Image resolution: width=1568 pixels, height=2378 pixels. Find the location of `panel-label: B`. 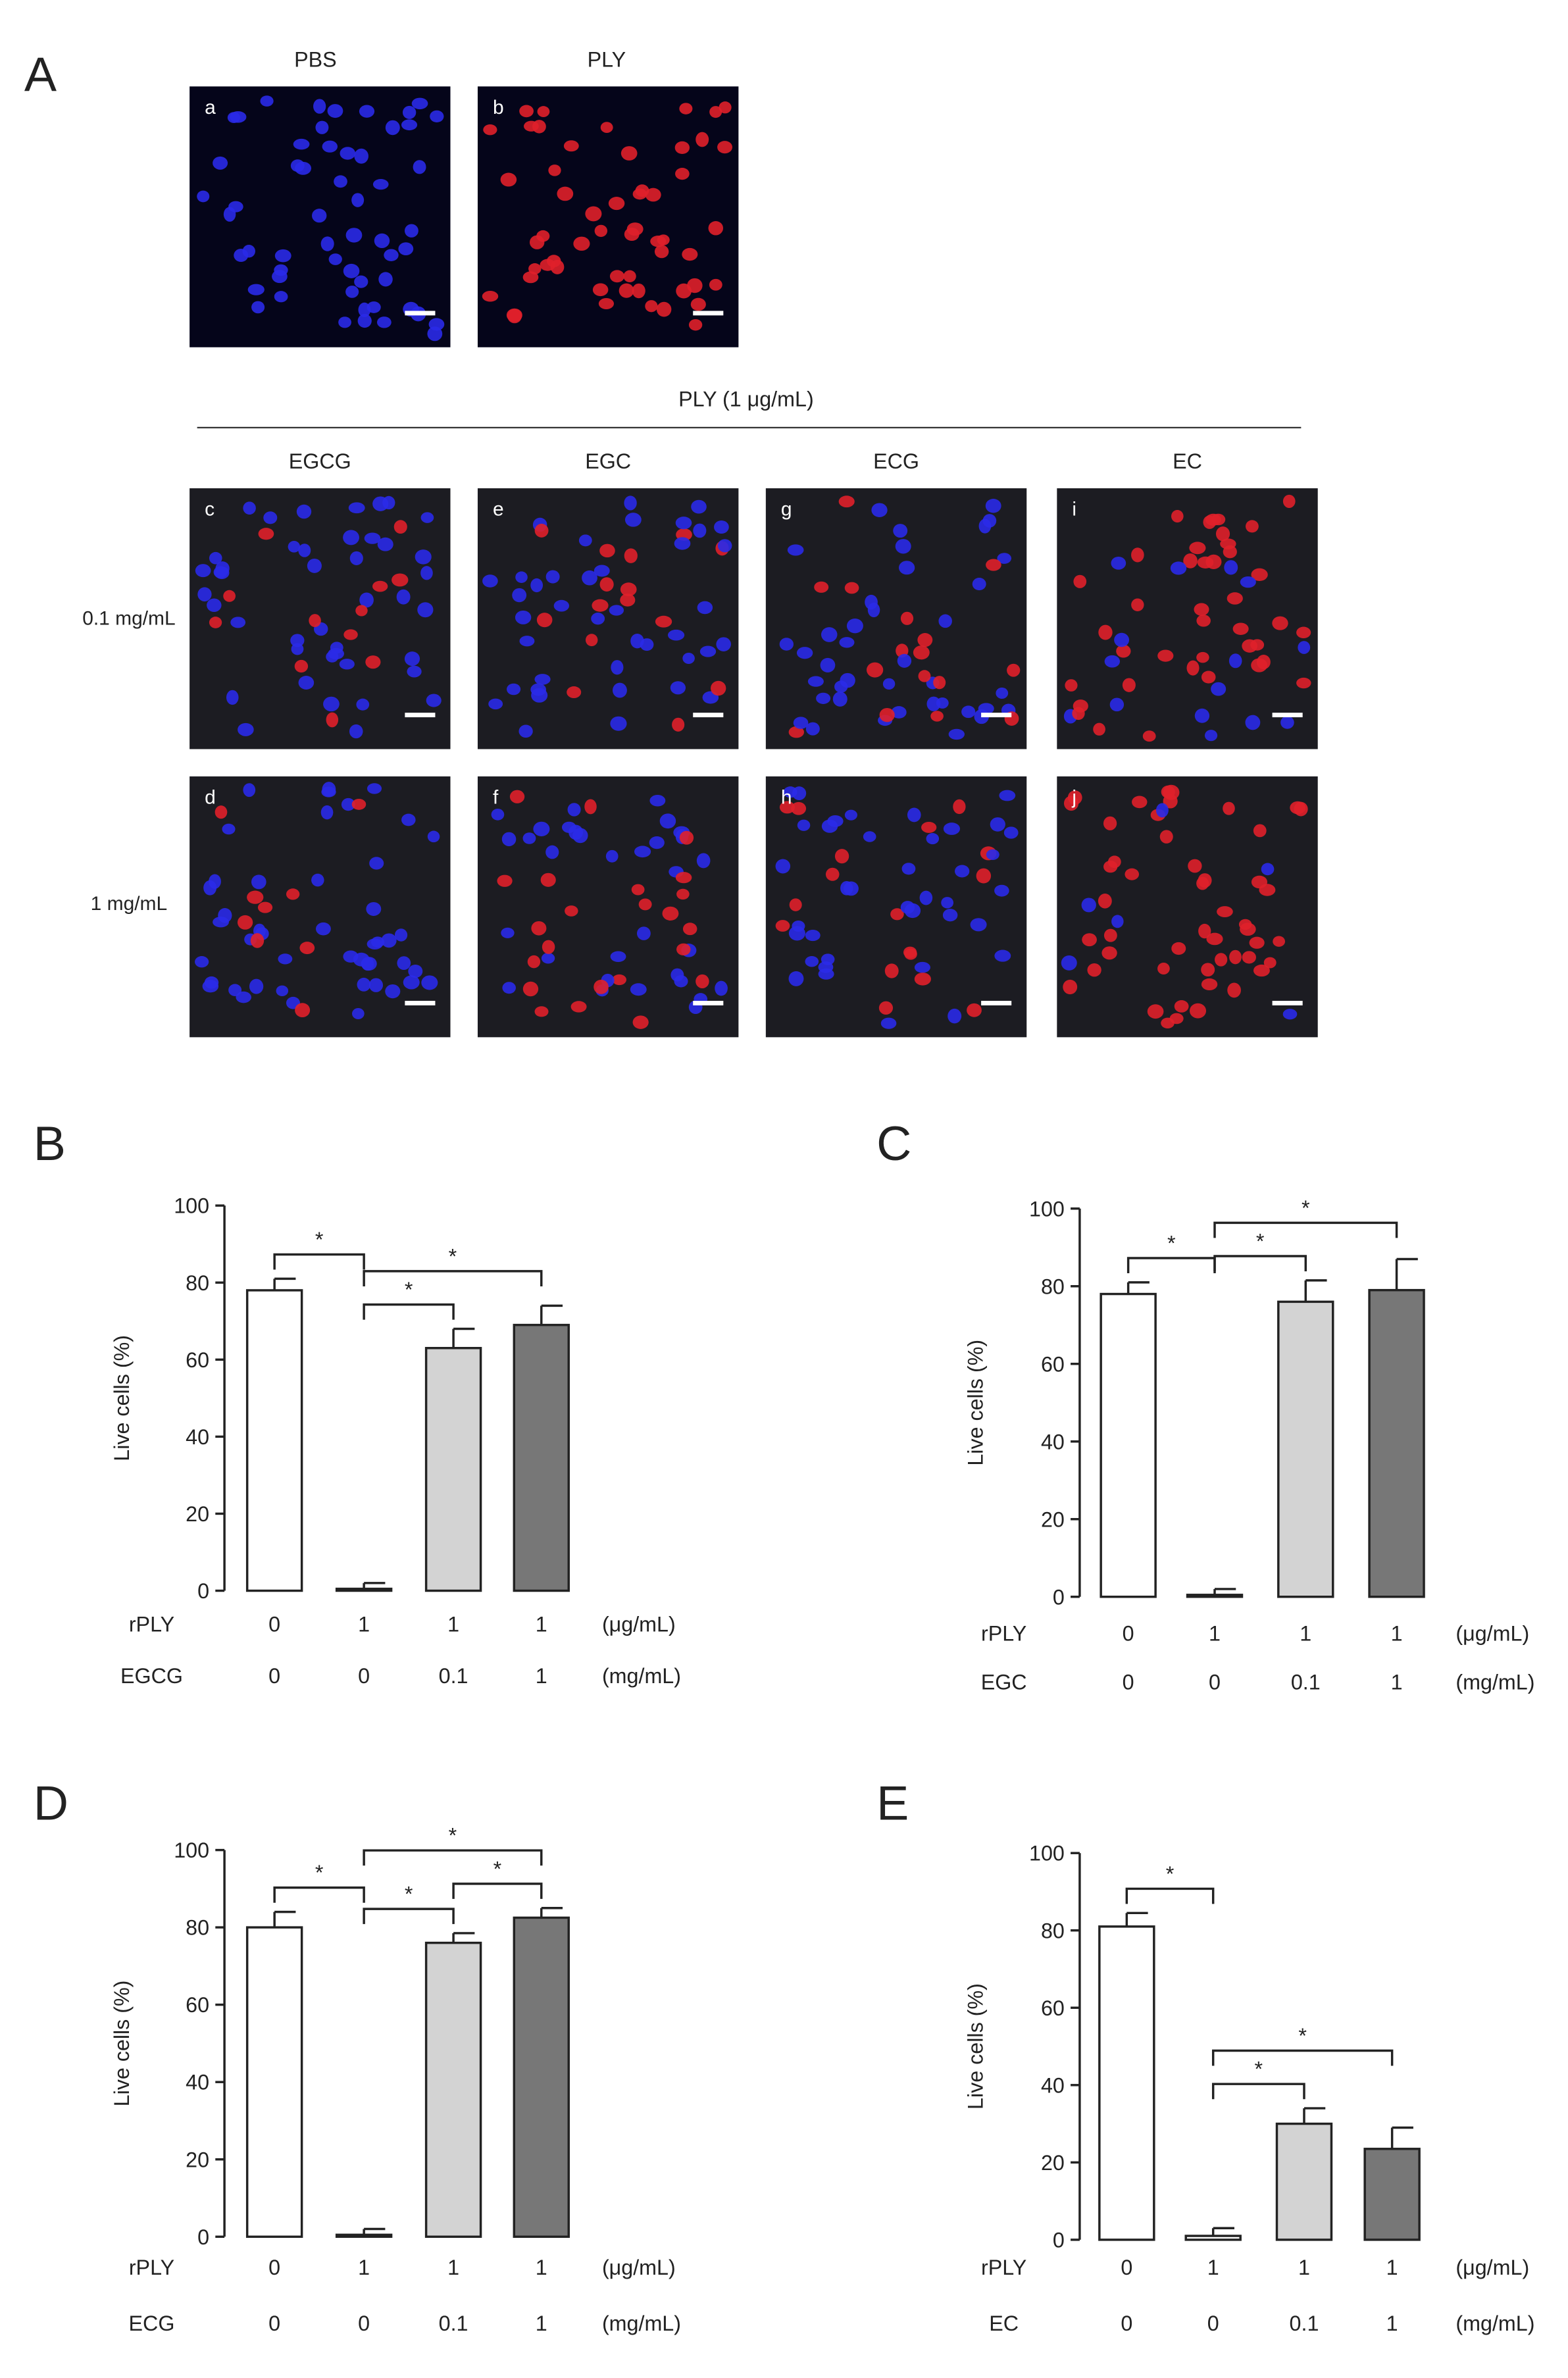

panel-label: B is located at coordinates (50, 1144).